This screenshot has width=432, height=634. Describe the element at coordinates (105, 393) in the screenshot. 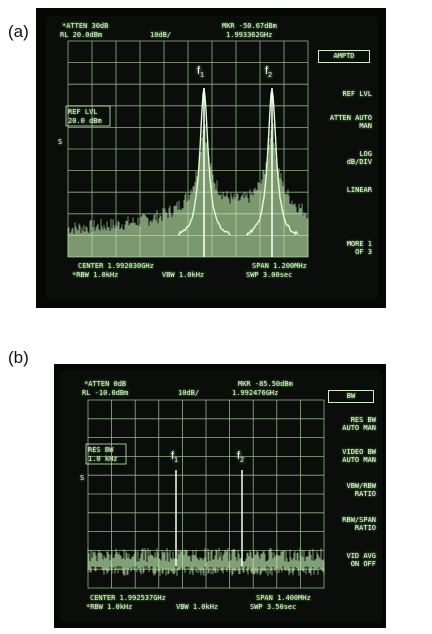

I see `ref-level-readout: RL -10.0dBm` at that location.